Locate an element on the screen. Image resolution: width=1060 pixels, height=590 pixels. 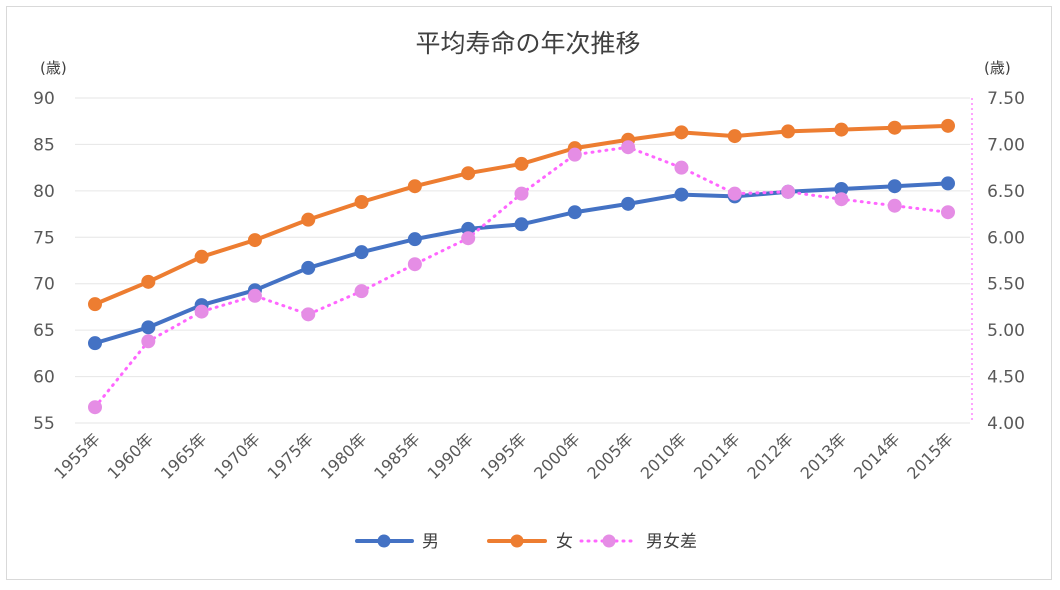
y-left-tick-label: 65 is located at coordinates (44, 331).